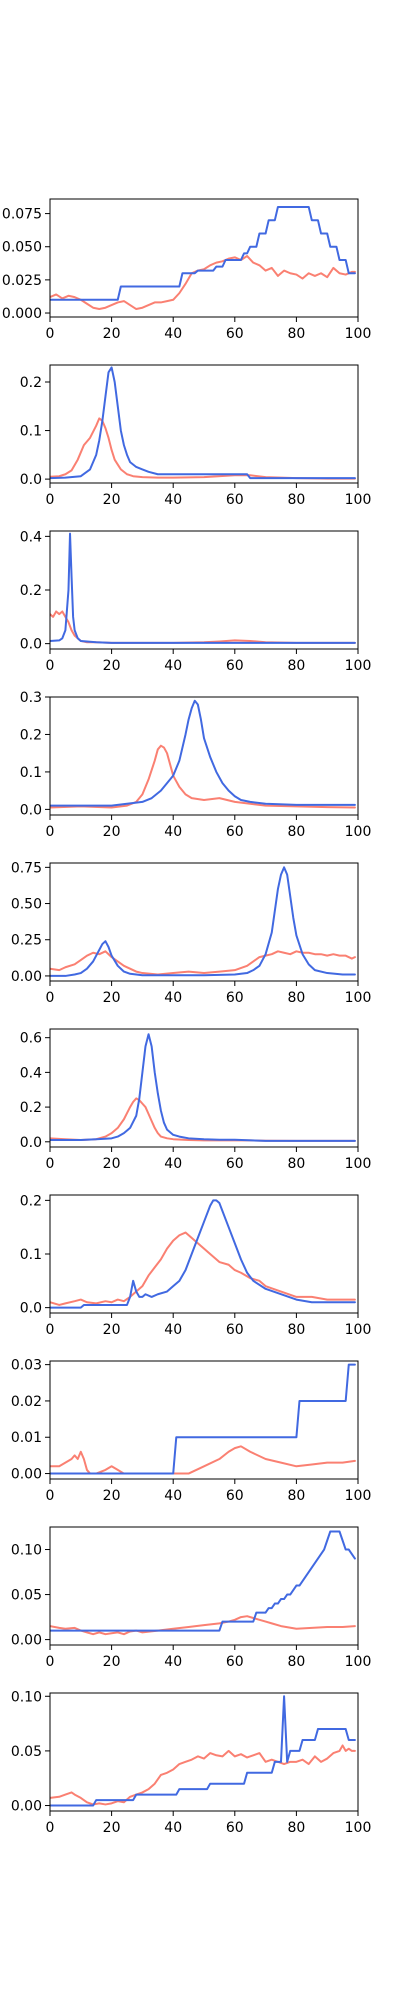 The image size is (400, 2000). I want to click on subplot-10: 0 20 40 60 80 100 0.00 0.05 0.10, so click(191, 1762).